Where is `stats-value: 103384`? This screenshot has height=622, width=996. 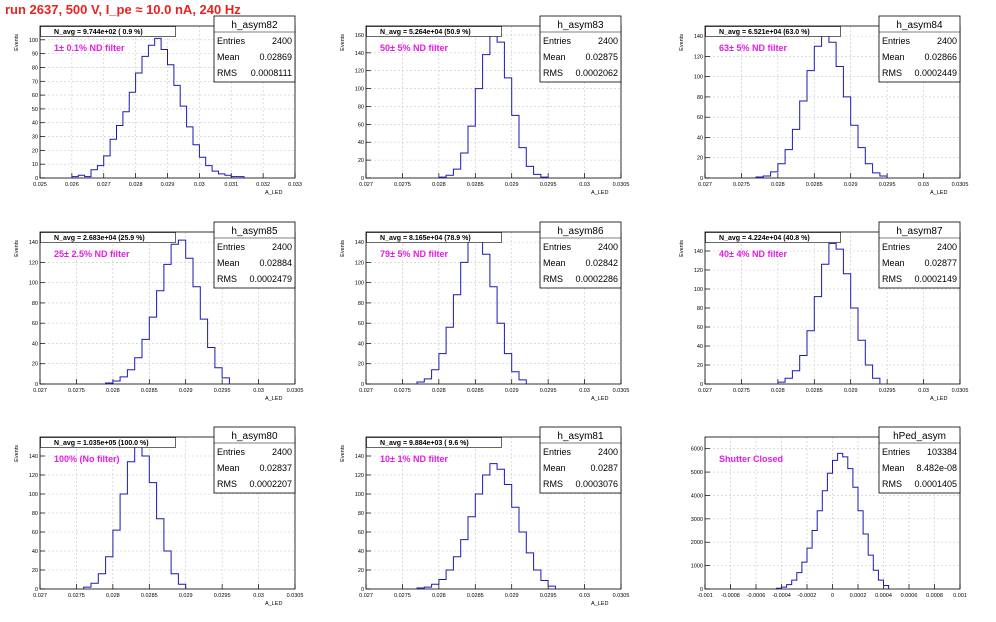 stats-value: 103384 is located at coordinates (942, 452).